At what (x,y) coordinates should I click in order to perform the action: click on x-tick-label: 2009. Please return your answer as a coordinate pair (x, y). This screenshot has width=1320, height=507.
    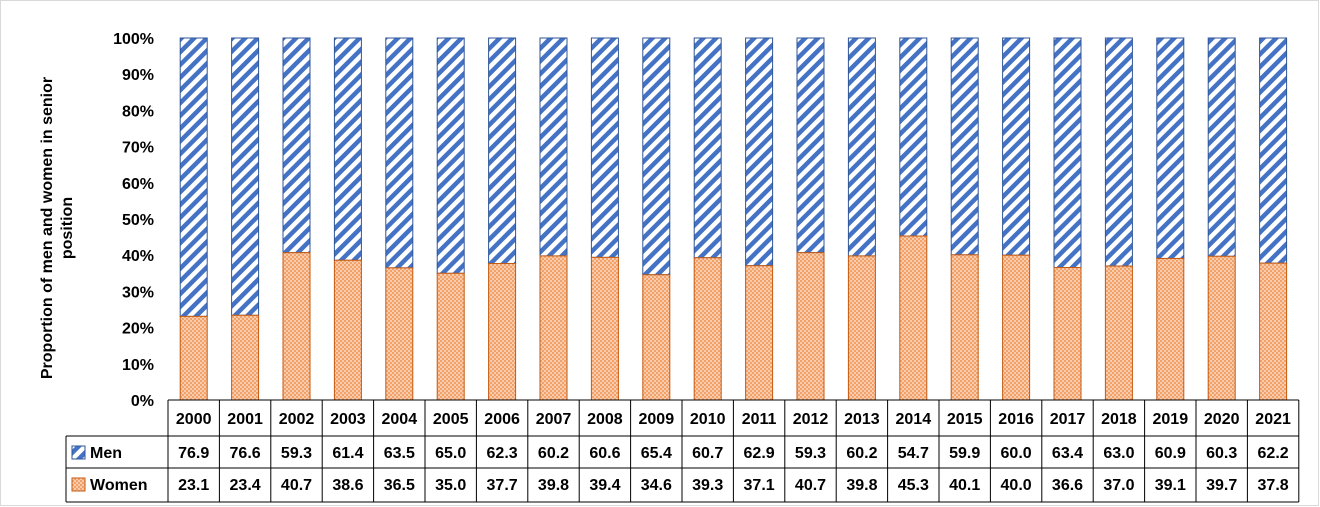
    Looking at the image, I should click on (657, 419).